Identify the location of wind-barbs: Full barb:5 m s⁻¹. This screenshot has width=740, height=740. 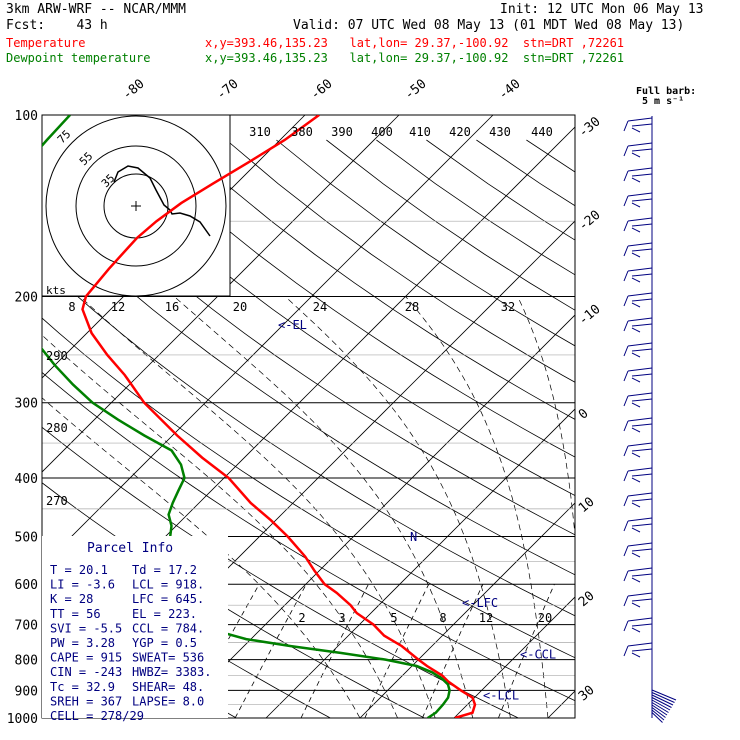
(659, 404).